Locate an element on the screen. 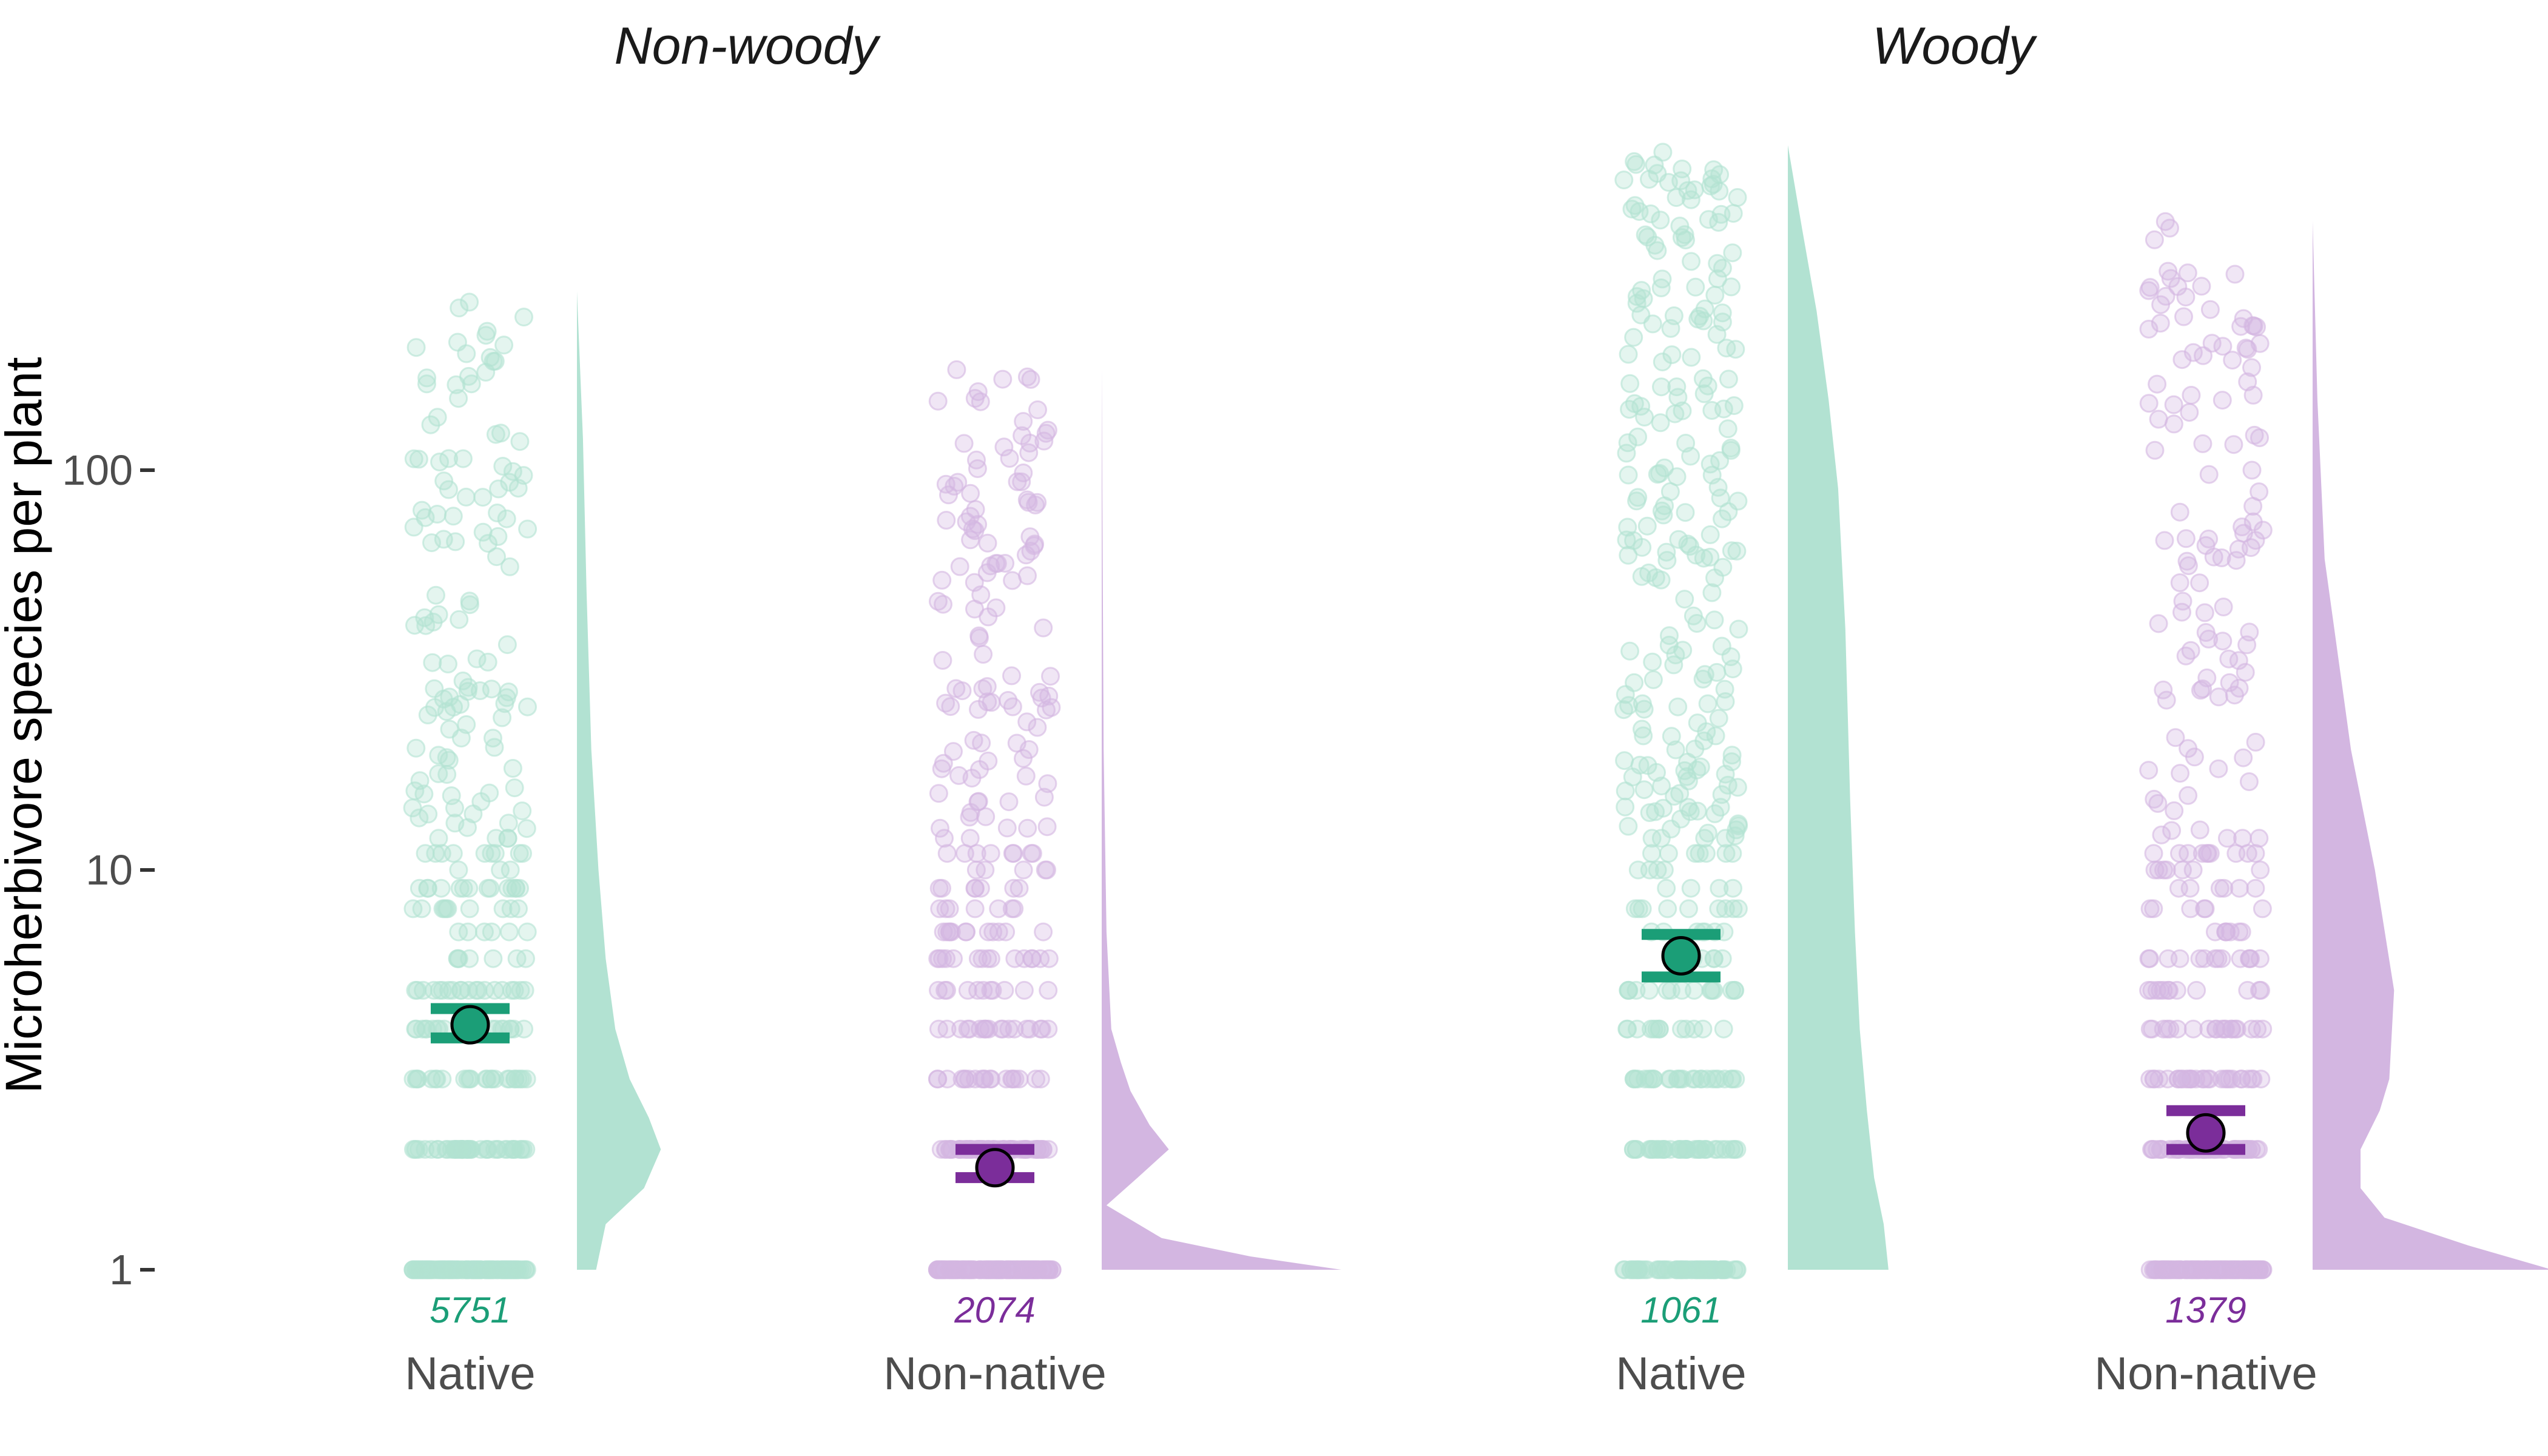  mean-point is located at coordinates (1681, 955).